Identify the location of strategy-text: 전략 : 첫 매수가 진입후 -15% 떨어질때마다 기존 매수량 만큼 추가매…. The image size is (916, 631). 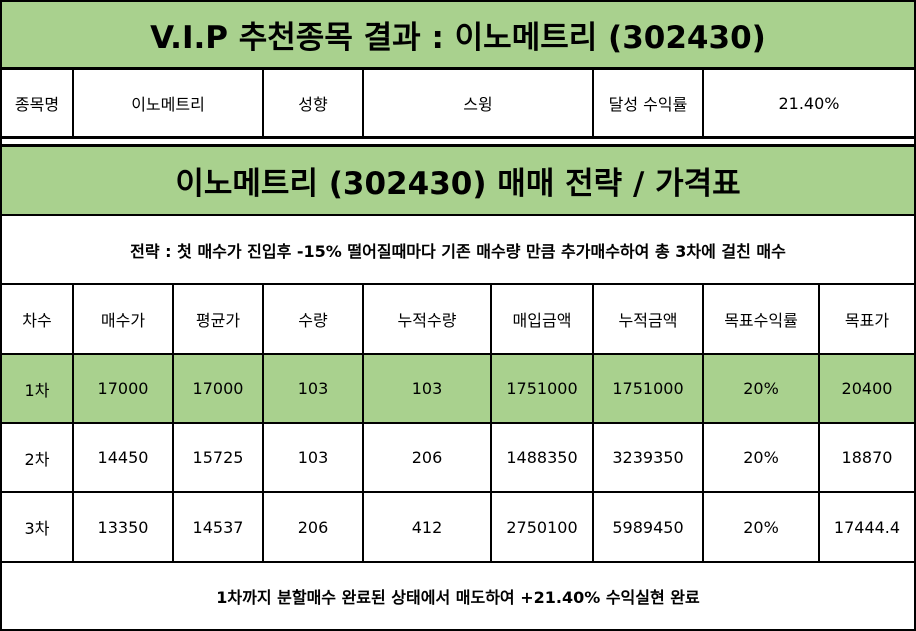
(458, 251).